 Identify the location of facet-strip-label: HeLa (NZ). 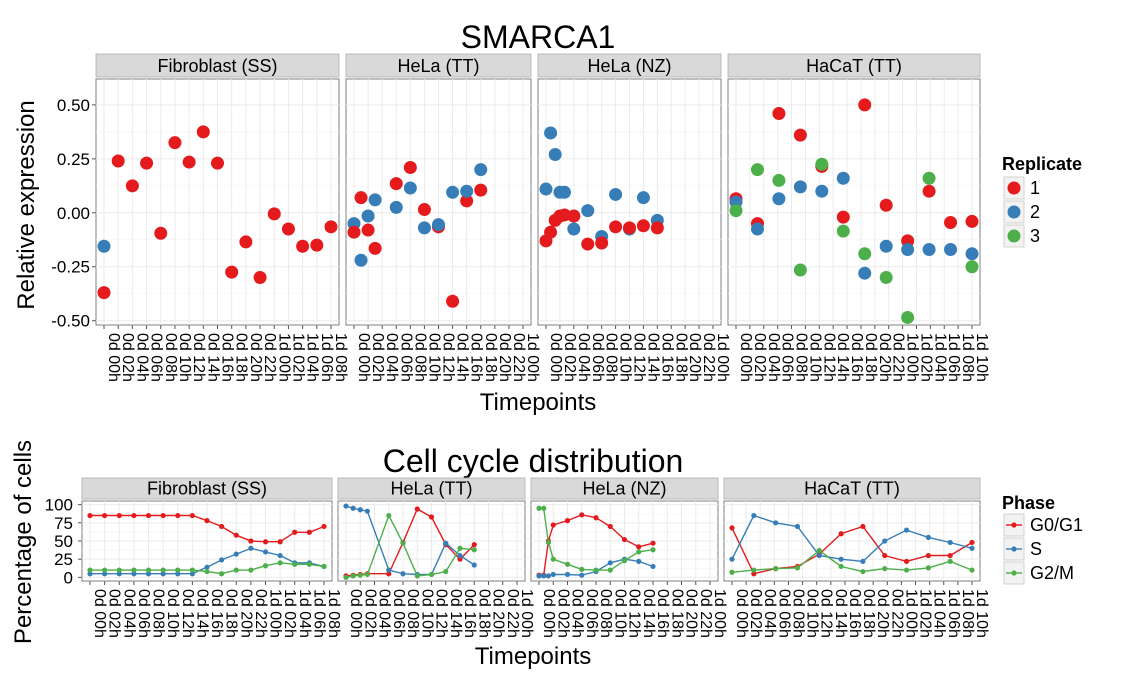
(624, 489).